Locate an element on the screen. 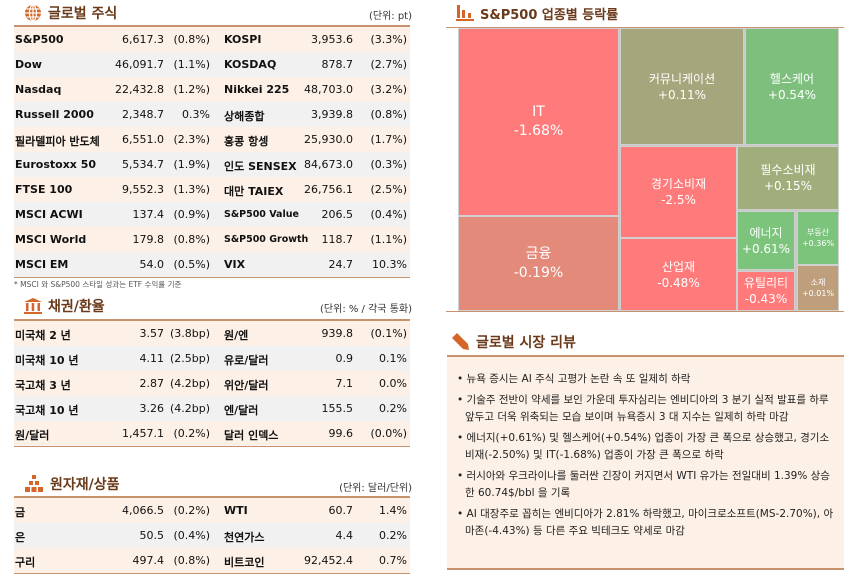  equities-header: 글로벌 주식 is located at coordinates (70, 13).